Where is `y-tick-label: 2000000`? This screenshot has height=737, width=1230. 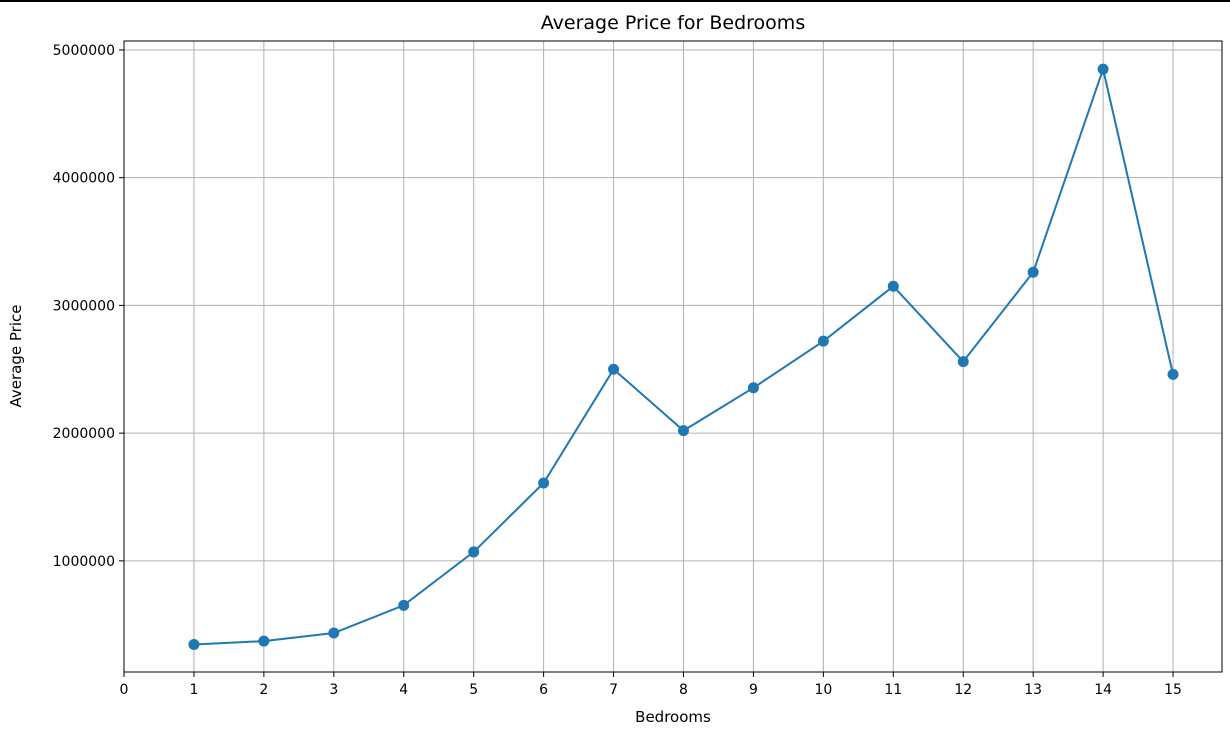
y-tick-label: 2000000 is located at coordinates (84, 434).